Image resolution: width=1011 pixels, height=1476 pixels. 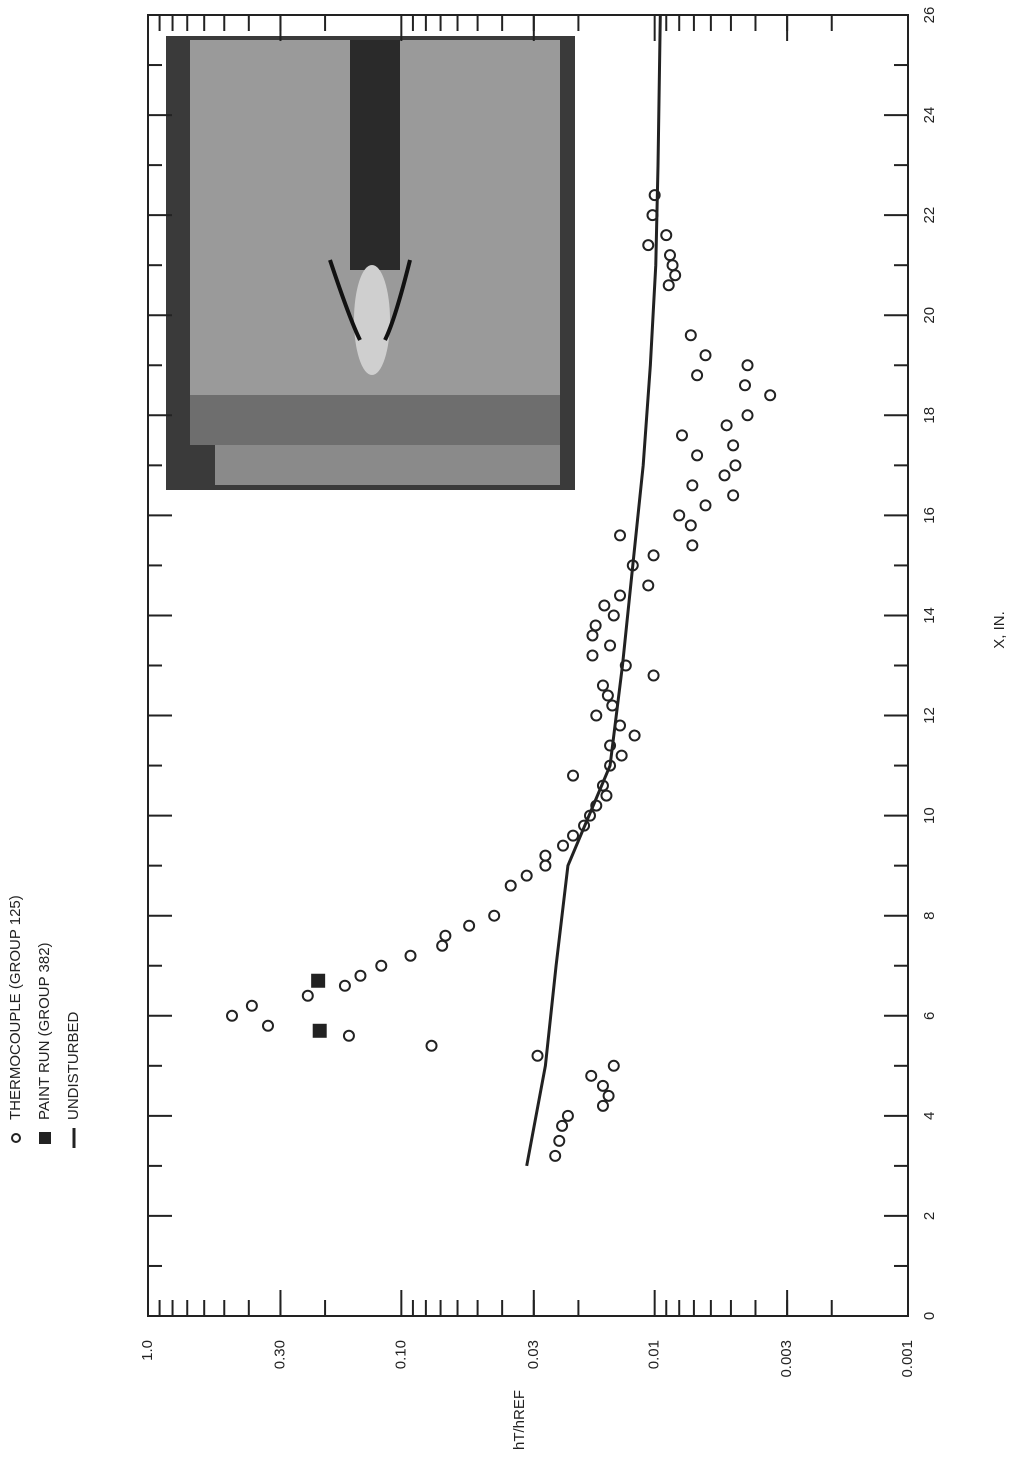 I want to click on x-tick-label: 16, so click(x=929, y=515).